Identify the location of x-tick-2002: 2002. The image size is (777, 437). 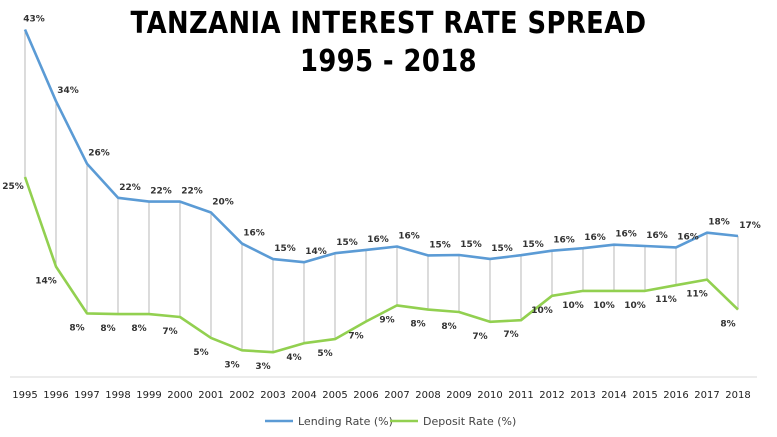
(241, 395).